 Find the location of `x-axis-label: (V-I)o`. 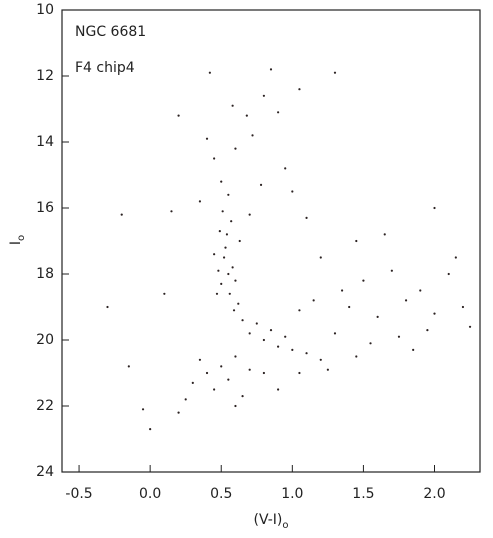

x-axis-label: (V-I)o is located at coordinates (271, 521).